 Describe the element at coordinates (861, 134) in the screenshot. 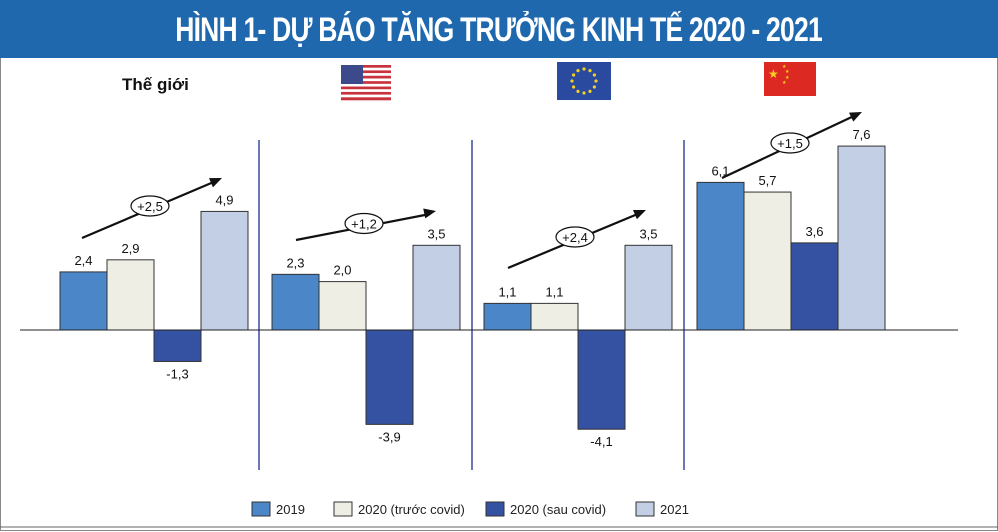

I see `data-label: 7,6` at that location.